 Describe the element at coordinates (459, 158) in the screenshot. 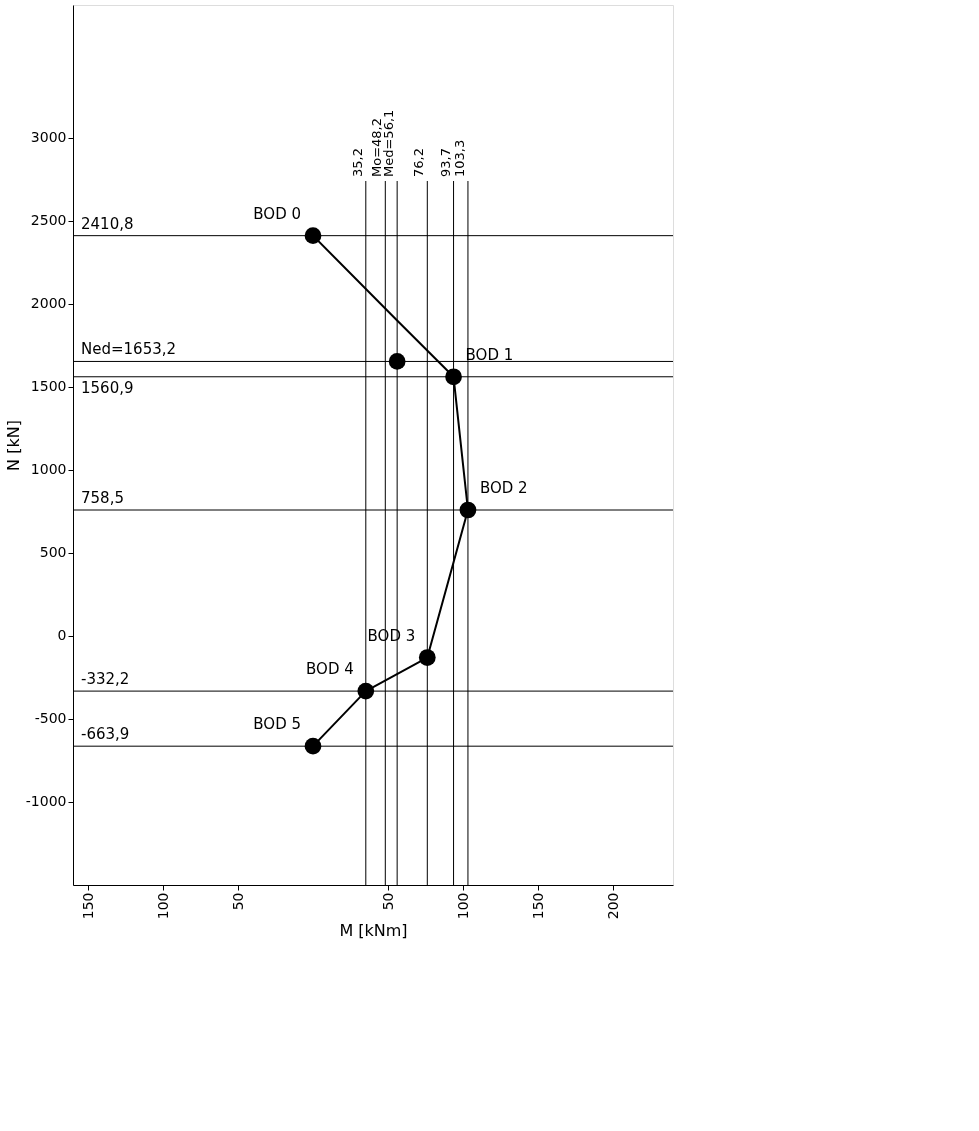

I see `ref-line-label: 103,3` at that location.